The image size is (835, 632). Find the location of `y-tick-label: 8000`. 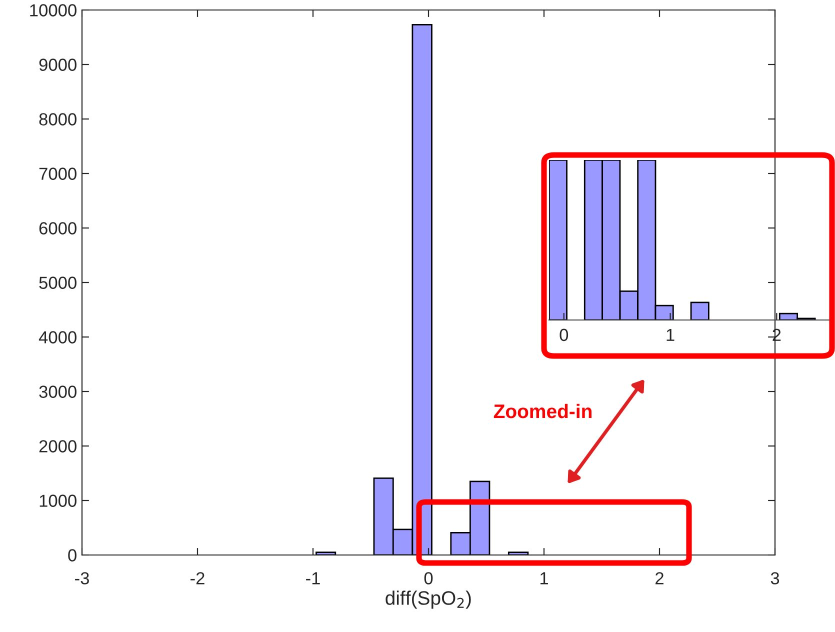

y-tick-label: 8000 is located at coordinates (57, 119).